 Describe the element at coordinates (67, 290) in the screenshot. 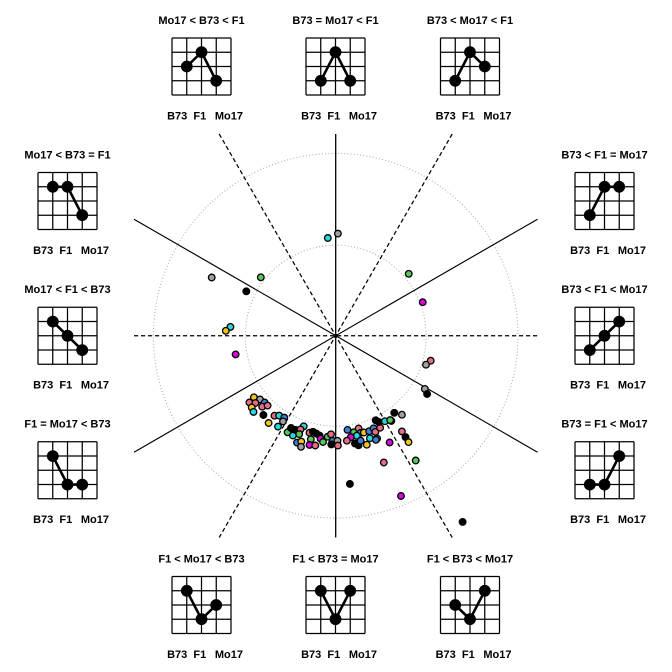

I see `svg-text: Mo17 < F1 < B73` at that location.